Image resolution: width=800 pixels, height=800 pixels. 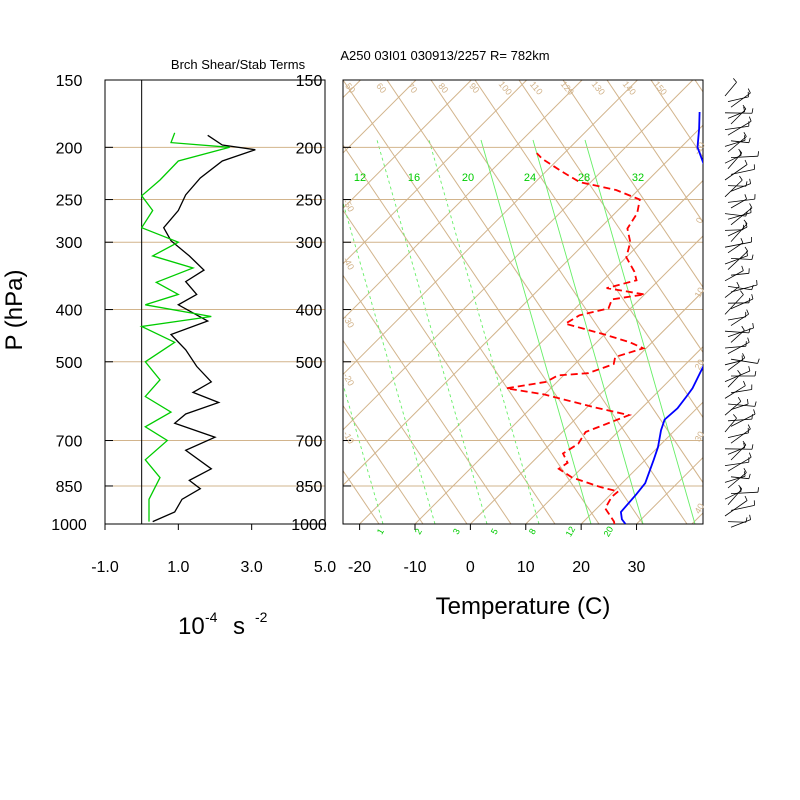 What do you see at coordinates (309, 487) in the screenshot?
I see `pressure-tick-label-right: 850` at bounding box center [309, 487].